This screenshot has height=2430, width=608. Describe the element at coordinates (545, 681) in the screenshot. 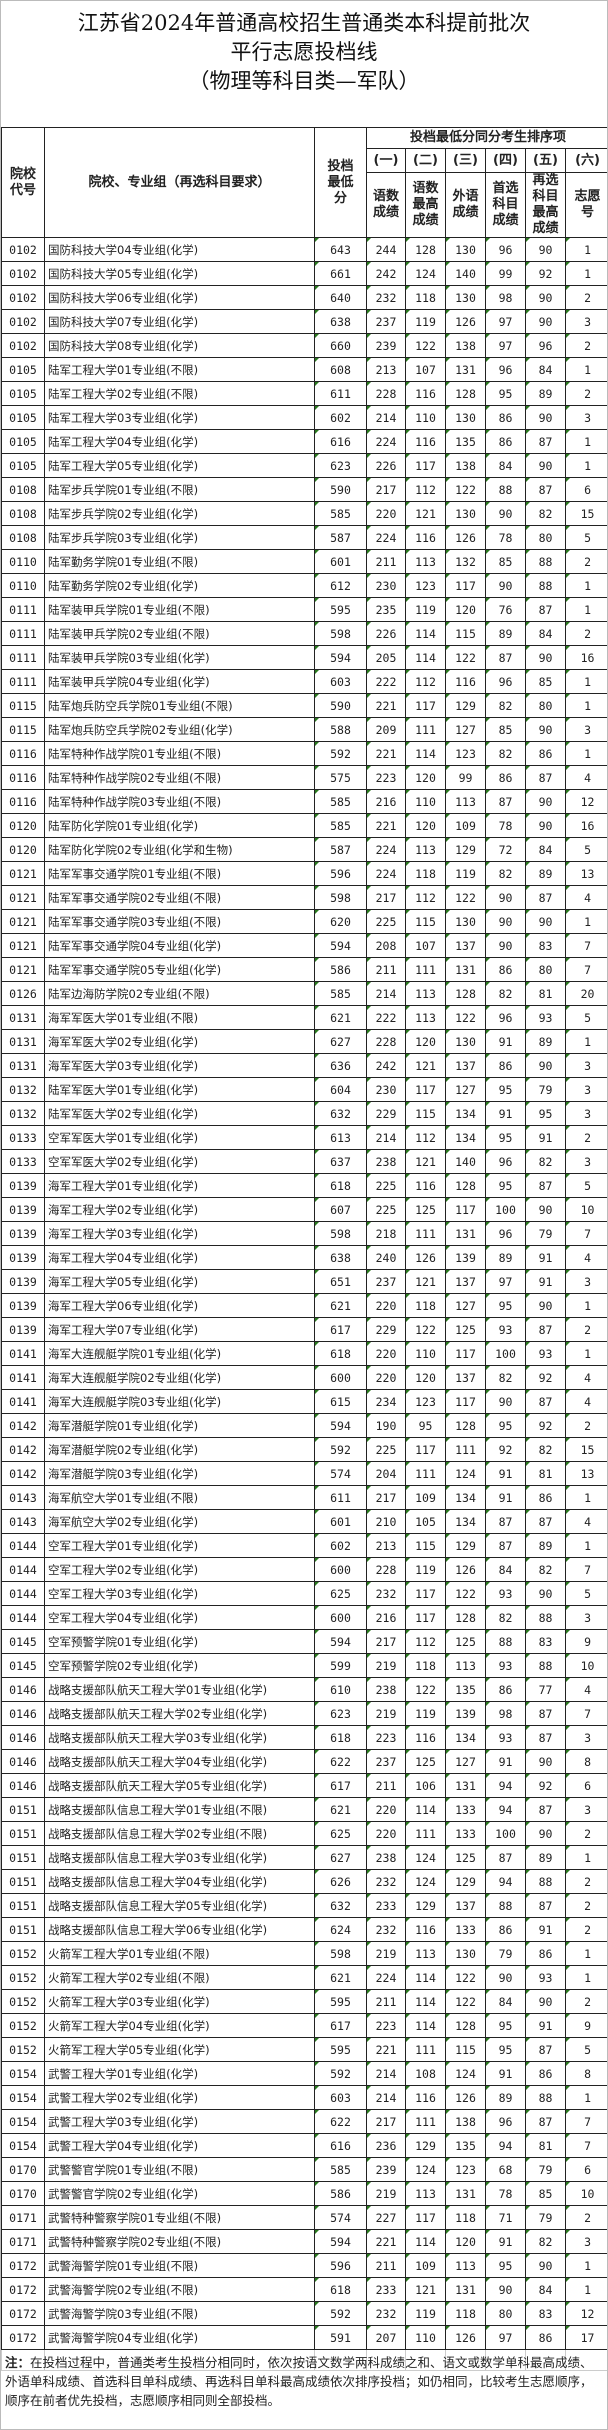

I see `second-subject-max-score: 85` at that location.